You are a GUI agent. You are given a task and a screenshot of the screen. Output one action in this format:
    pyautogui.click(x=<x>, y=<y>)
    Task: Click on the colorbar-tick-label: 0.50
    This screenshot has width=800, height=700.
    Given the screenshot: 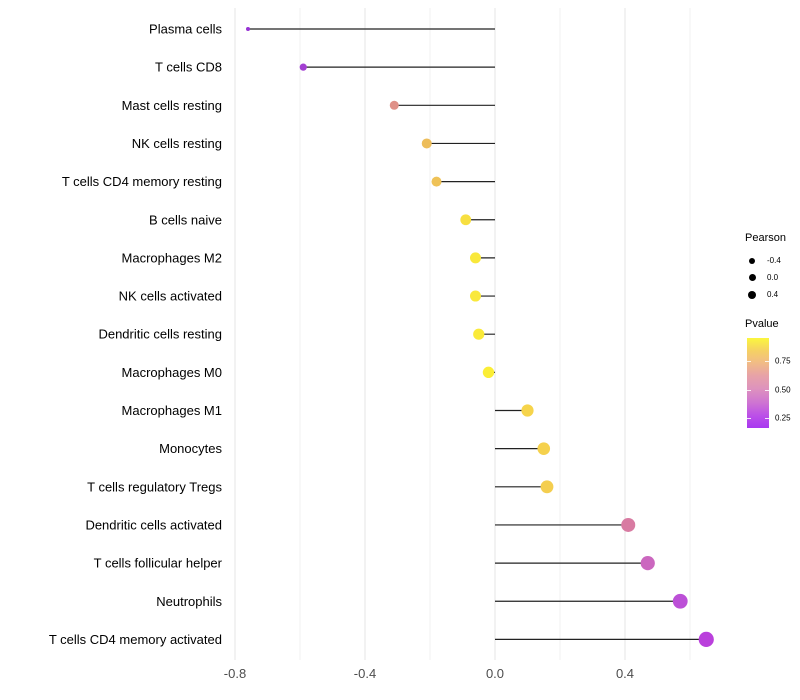 What is the action you would take?
    pyautogui.click(x=783, y=390)
    